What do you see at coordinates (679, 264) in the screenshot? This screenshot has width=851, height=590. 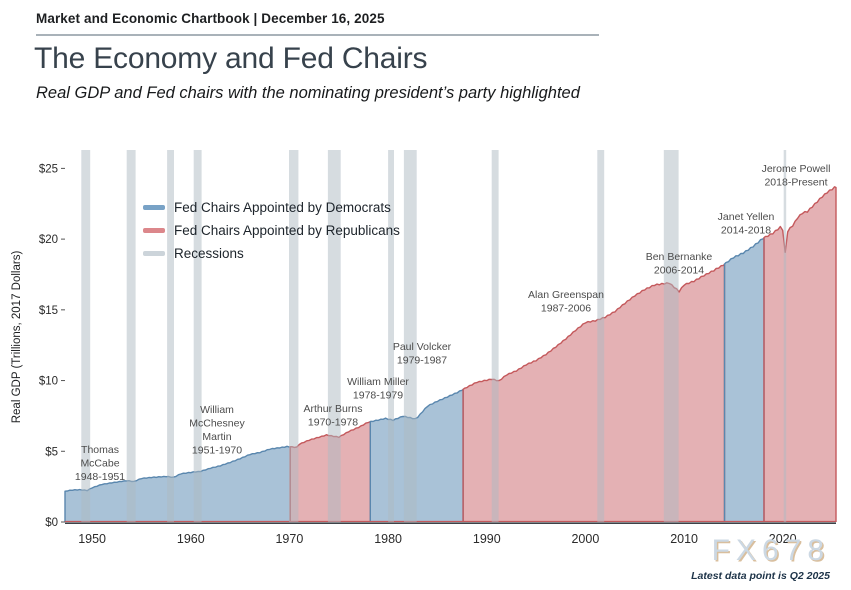 I see `chair-annotation: Ben Bernanke 2006-2014` at bounding box center [679, 264].